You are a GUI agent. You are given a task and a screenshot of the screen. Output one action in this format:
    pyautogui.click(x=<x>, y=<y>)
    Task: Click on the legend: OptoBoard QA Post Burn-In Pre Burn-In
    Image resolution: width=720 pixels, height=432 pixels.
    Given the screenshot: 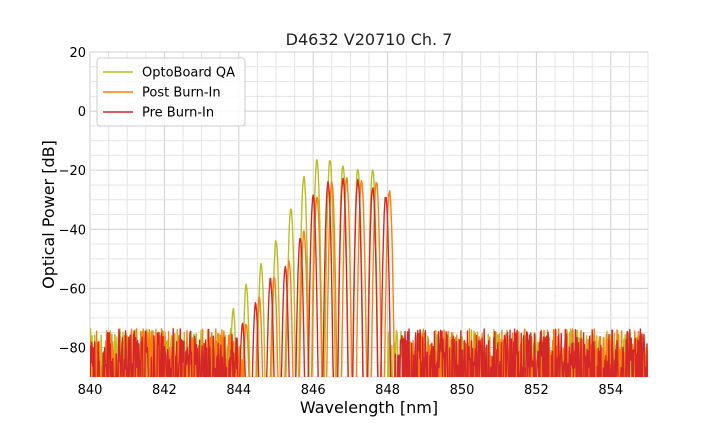 What is the action you would take?
    pyautogui.click(x=171, y=92)
    